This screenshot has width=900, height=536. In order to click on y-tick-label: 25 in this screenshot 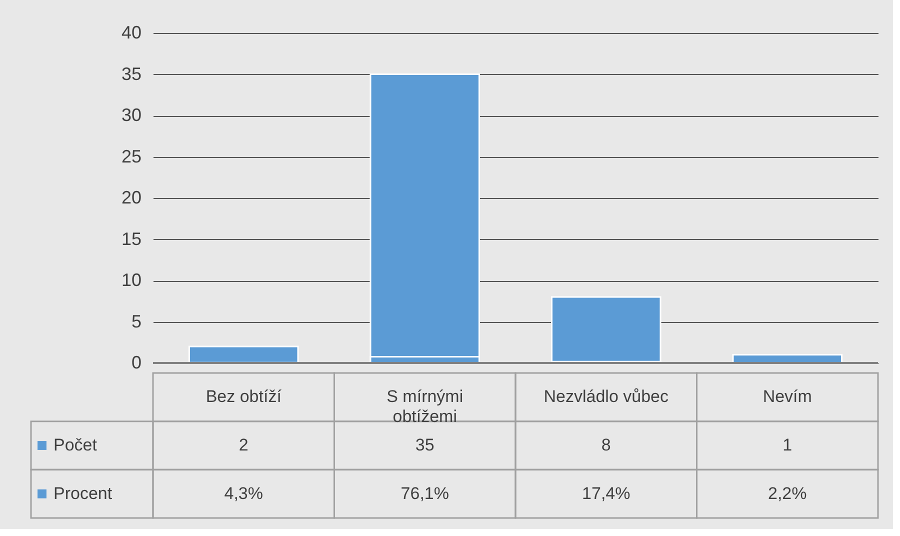, I will do `click(131, 156)`.